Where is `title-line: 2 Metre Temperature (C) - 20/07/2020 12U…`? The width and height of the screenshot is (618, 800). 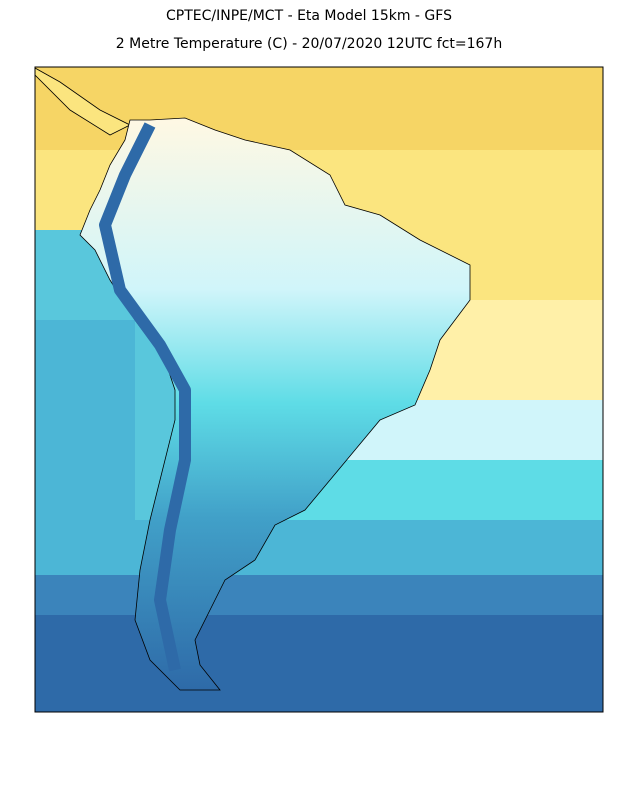 title-line: 2 Metre Temperature (C) - 20/07/2020 12U… is located at coordinates (309, 44).